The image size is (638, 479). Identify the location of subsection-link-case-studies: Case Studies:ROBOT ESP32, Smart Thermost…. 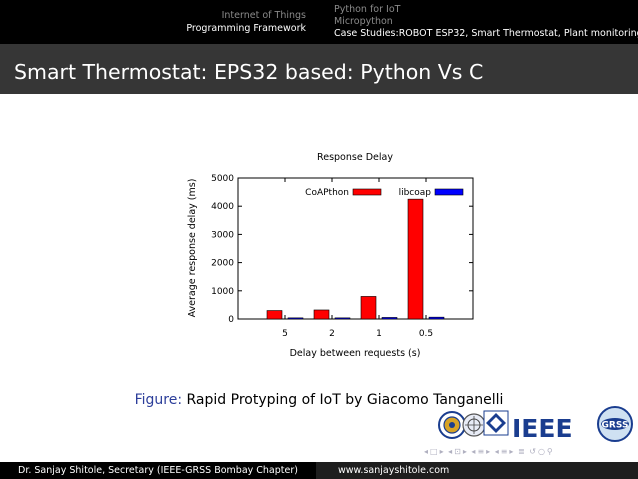
(486, 33).